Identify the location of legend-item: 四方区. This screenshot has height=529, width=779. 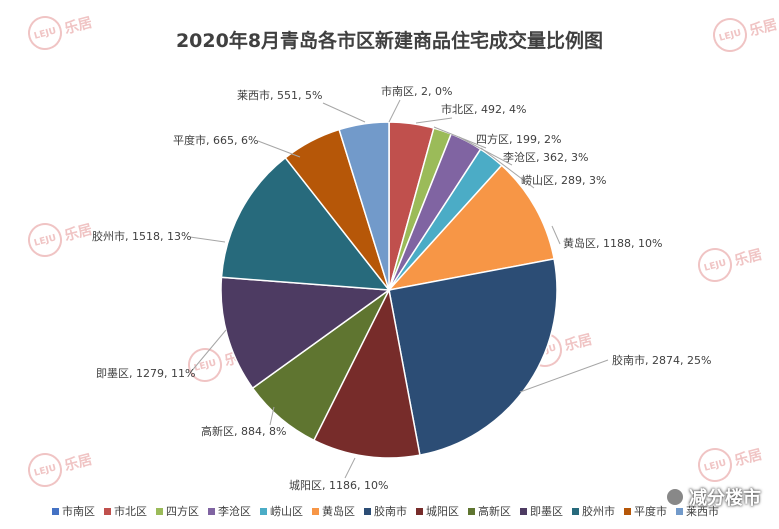
(177, 511).